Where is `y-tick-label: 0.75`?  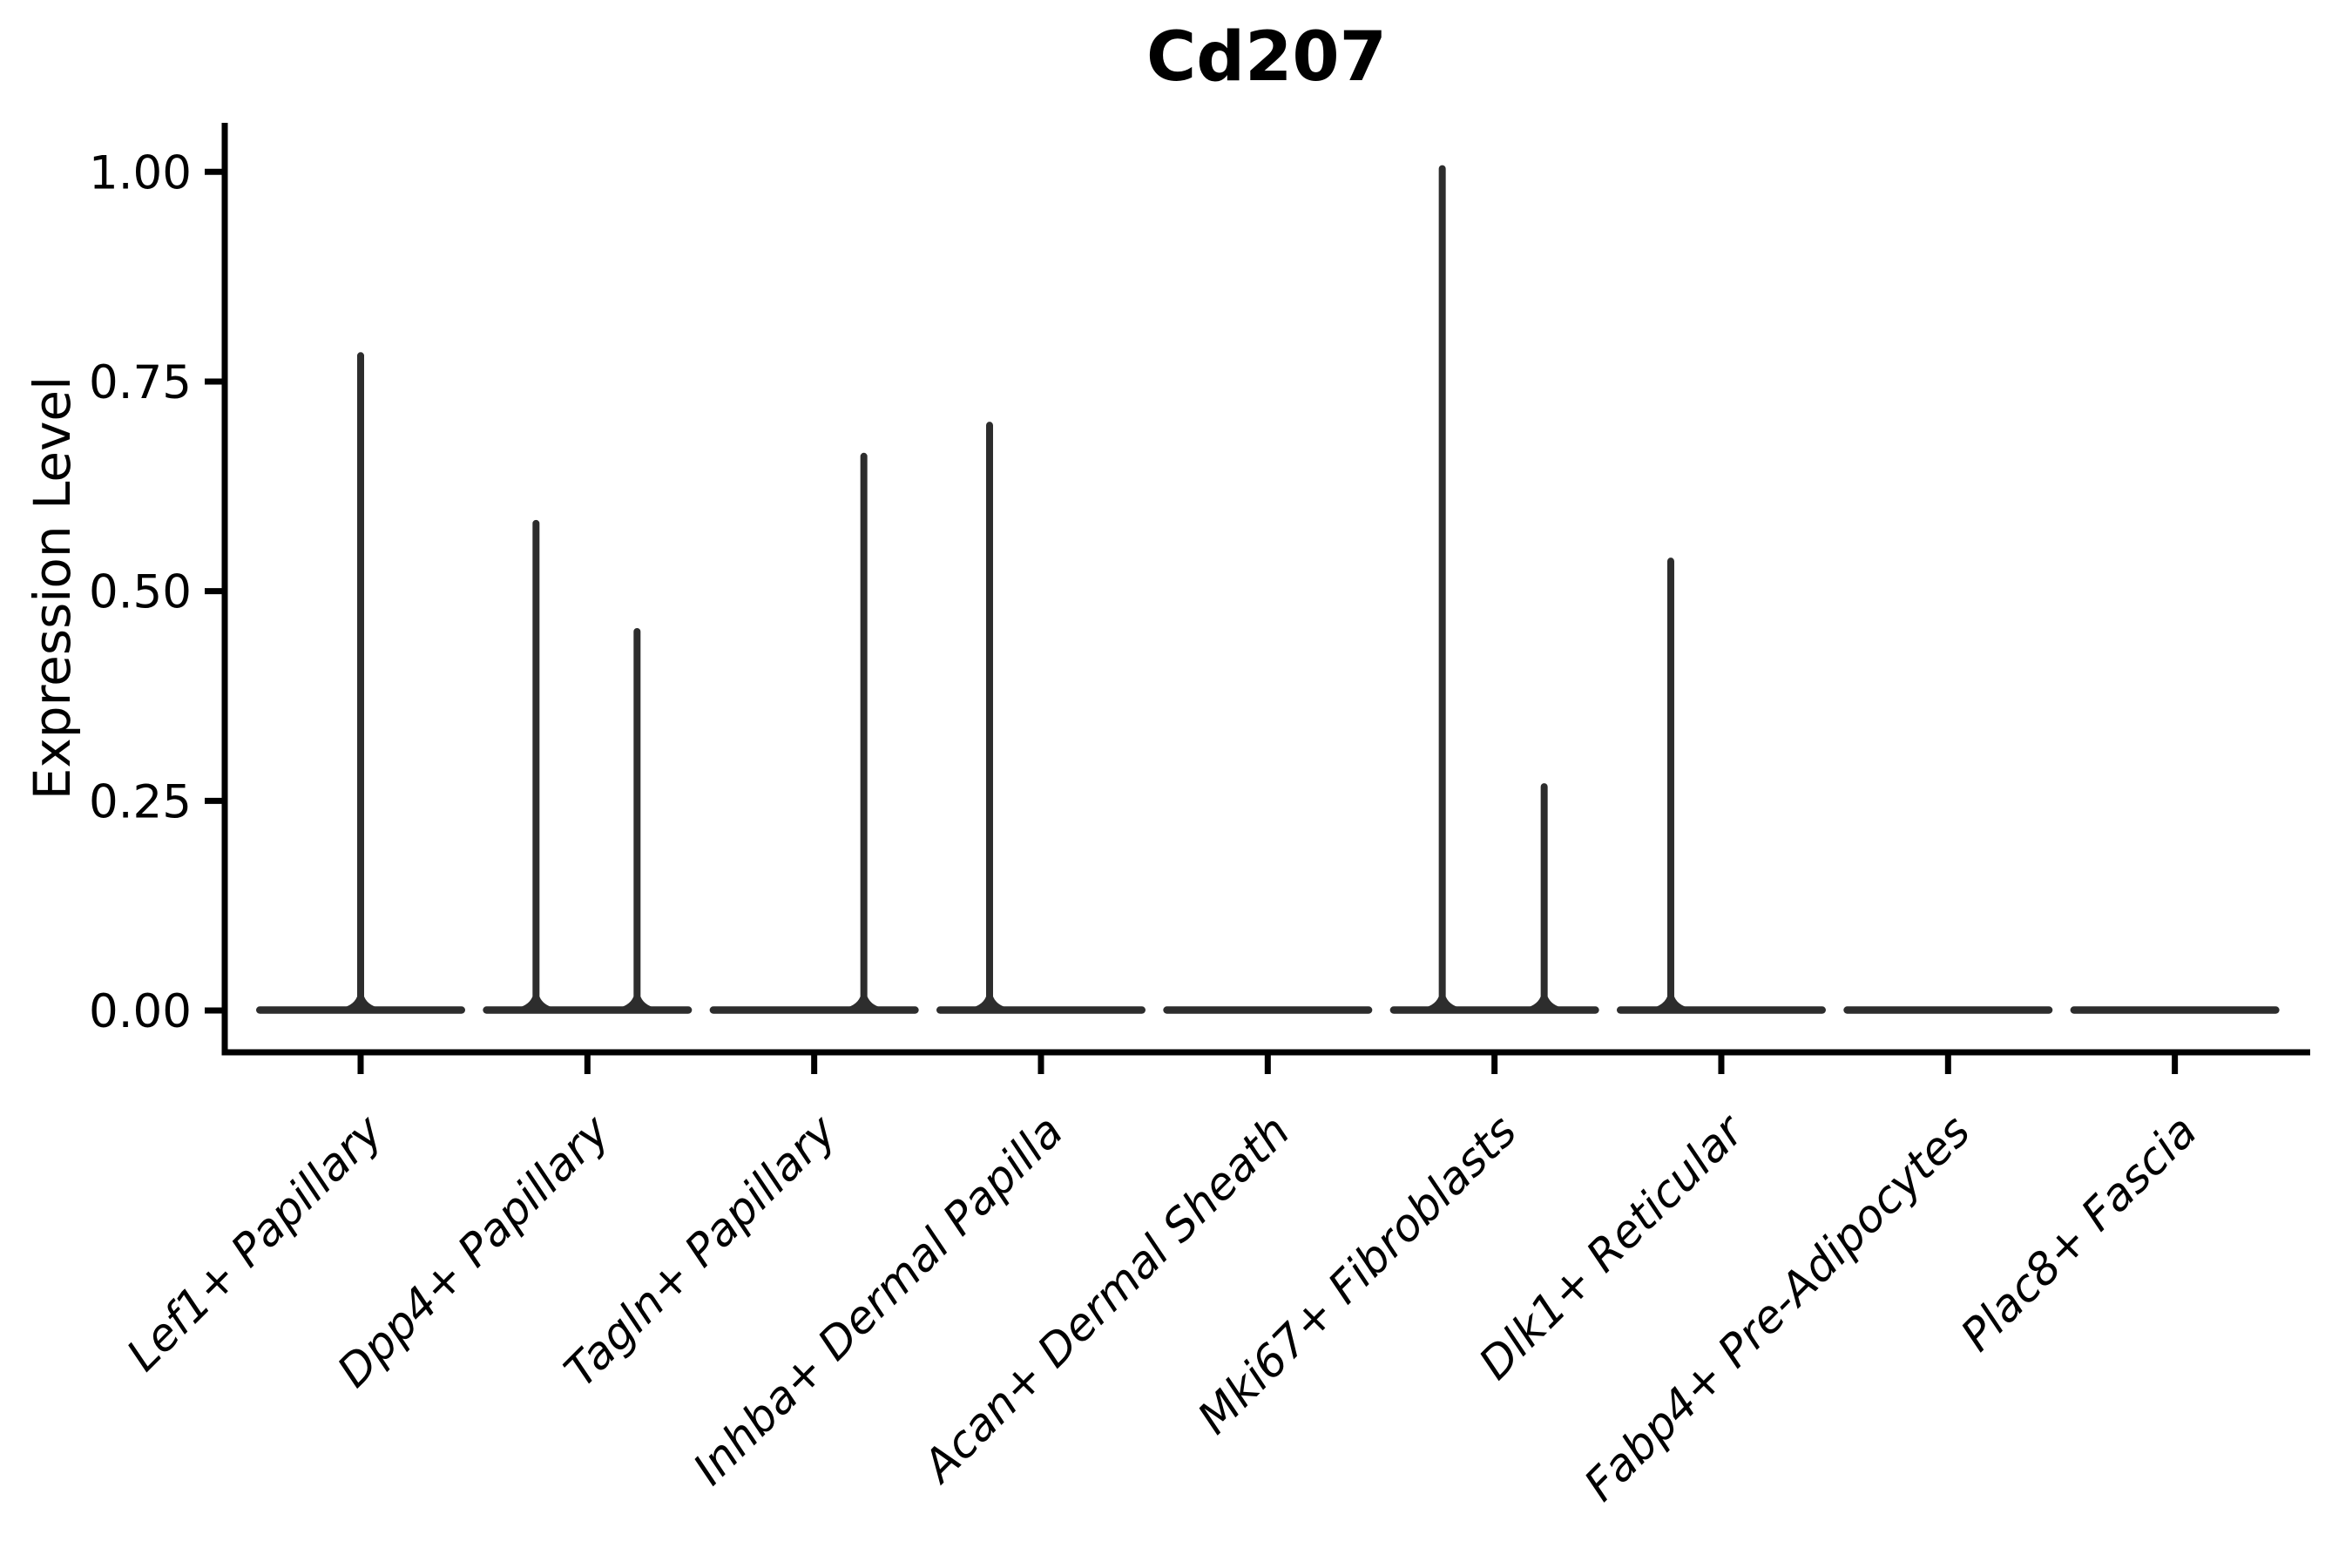
y-tick-label: 0.75 is located at coordinates (140, 383).